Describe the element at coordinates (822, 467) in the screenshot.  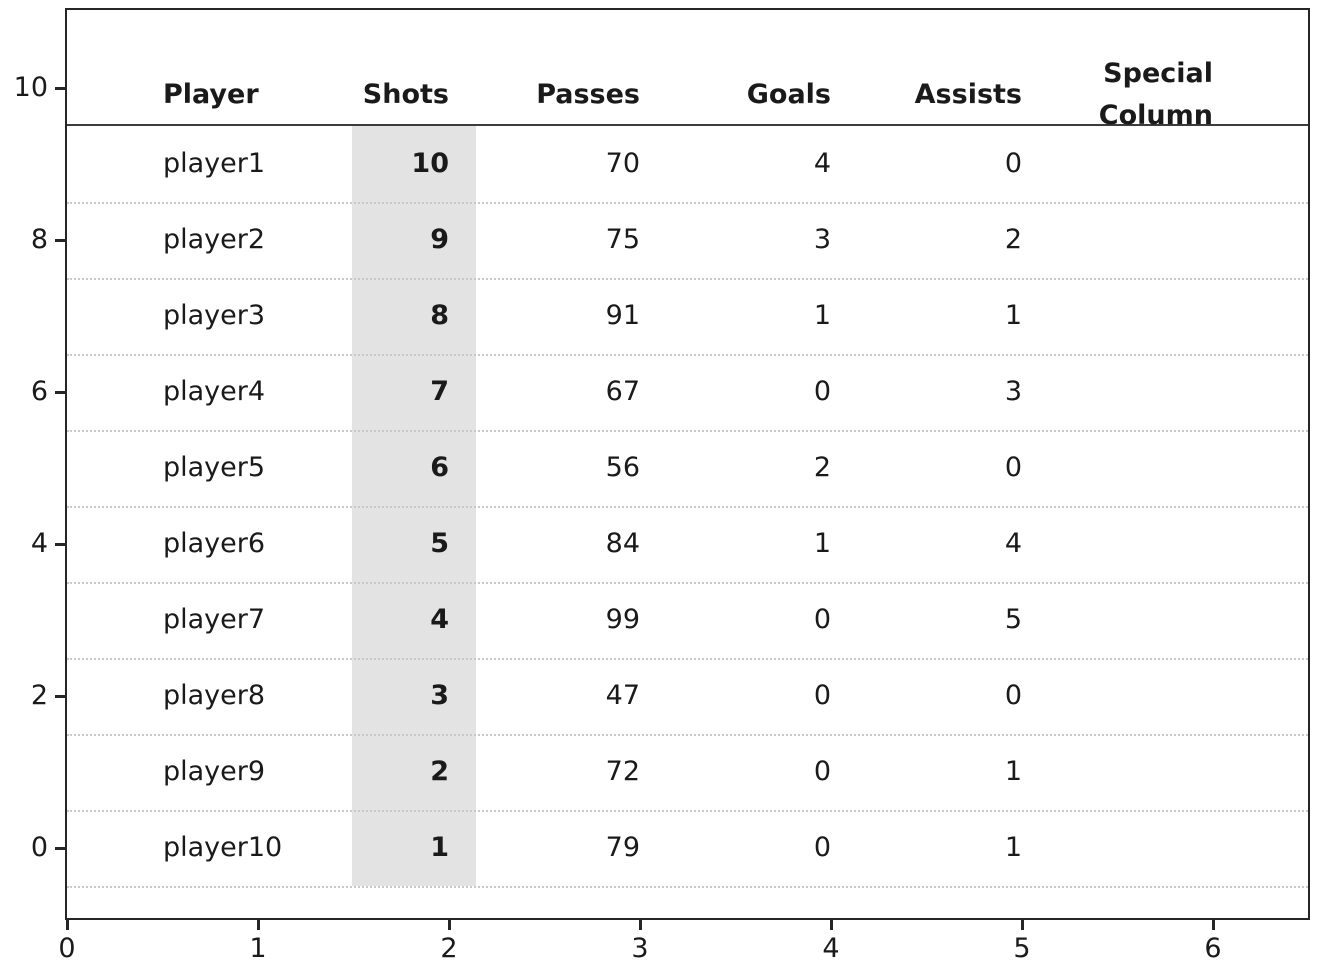
I see `table-cell-goals: 2` at that location.